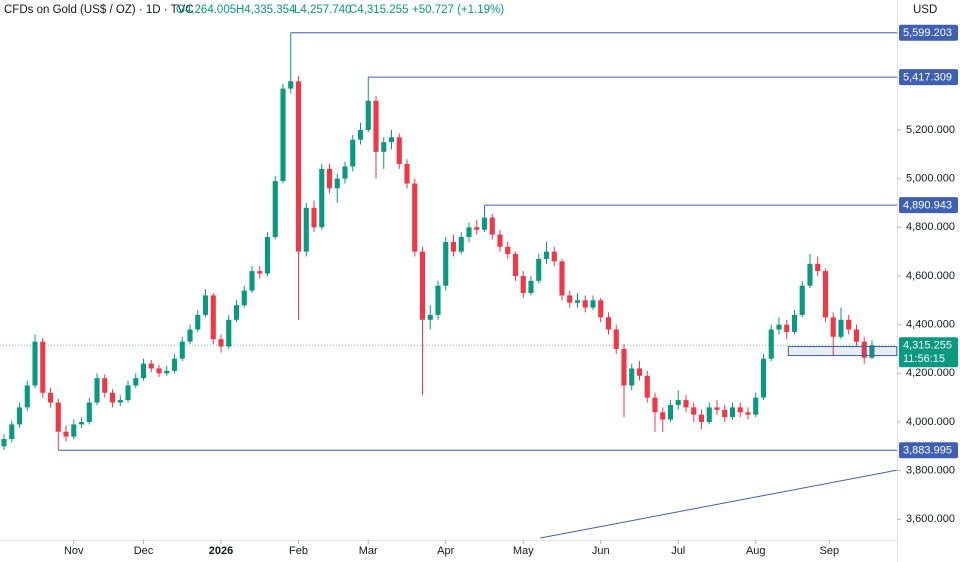  What do you see at coordinates (930, 179) in the screenshot?
I see `y-tick-label: 5,000.000` at bounding box center [930, 179].